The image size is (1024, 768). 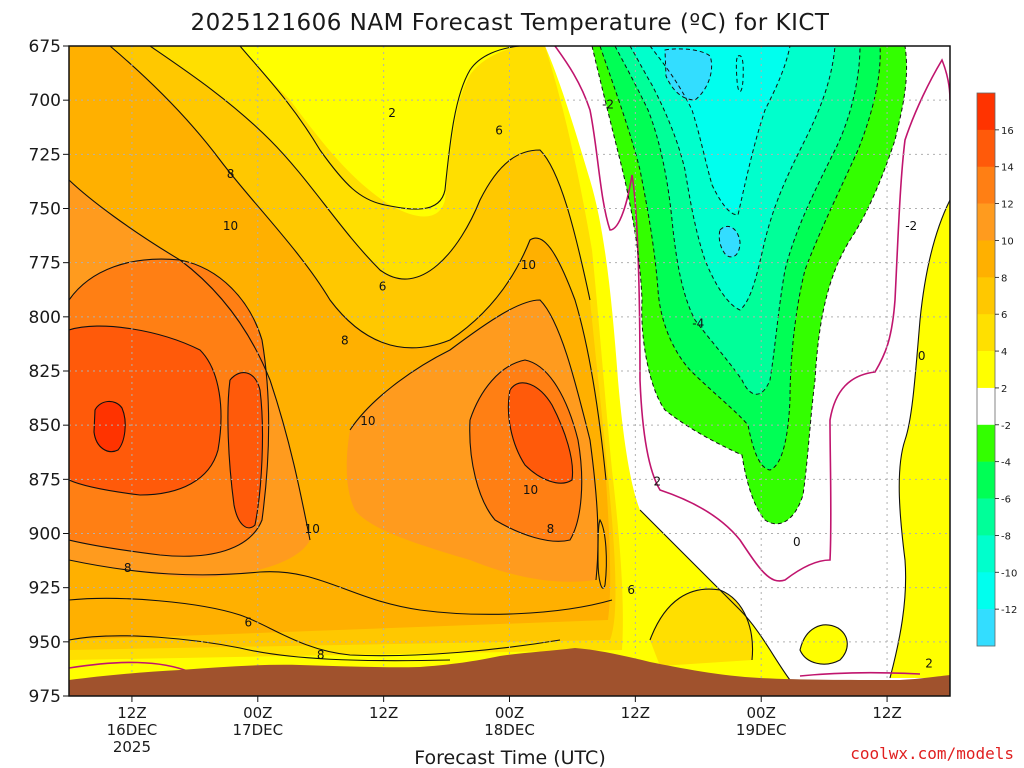 I want to click on band-4-6-lower, so click(x=701, y=627).